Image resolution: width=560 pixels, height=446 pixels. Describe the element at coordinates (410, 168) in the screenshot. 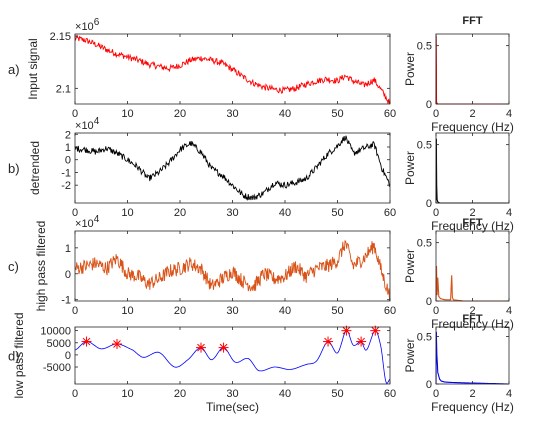

I see `b_fft-ylabel: Power` at that location.